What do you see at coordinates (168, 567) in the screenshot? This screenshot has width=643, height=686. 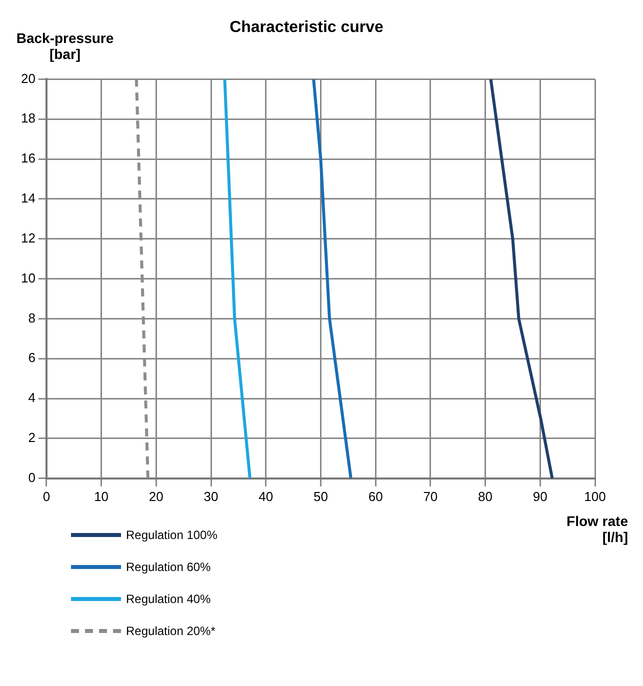 I see `legend-label: Regulation 60%` at bounding box center [168, 567].